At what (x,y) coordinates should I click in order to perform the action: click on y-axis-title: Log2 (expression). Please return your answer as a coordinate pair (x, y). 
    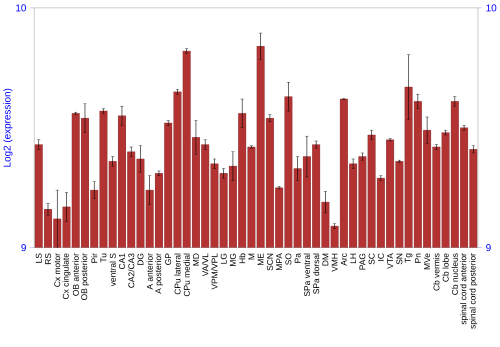
    Looking at the image, I should click on (8, 127).